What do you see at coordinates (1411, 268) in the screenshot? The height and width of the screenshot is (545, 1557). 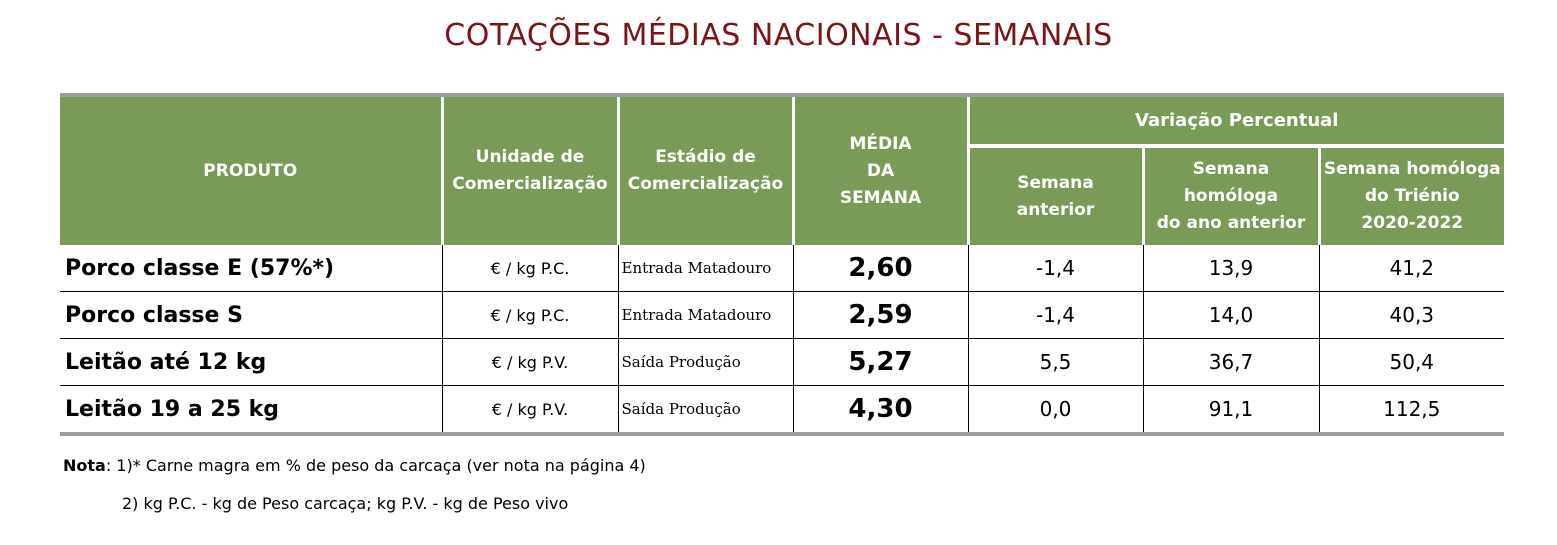 I see `cell-homologa-trienio: 41,2` at bounding box center [1411, 268].